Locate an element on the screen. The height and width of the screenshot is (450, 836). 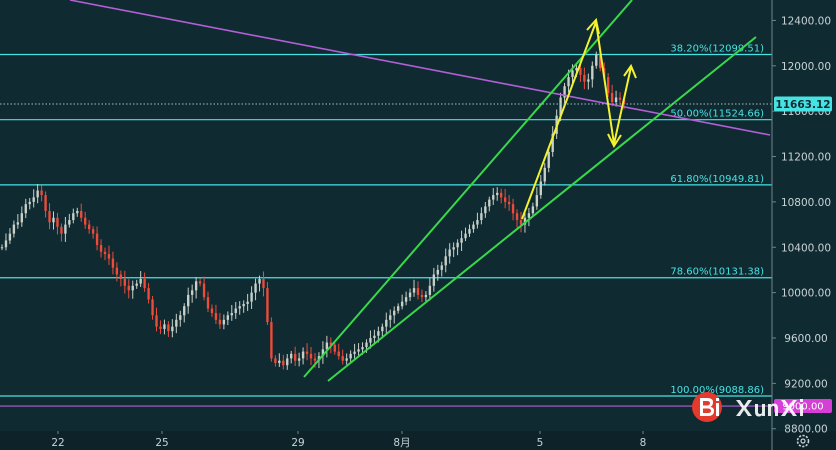
y-tick-label: 11200.00 is located at coordinates (806, 158).